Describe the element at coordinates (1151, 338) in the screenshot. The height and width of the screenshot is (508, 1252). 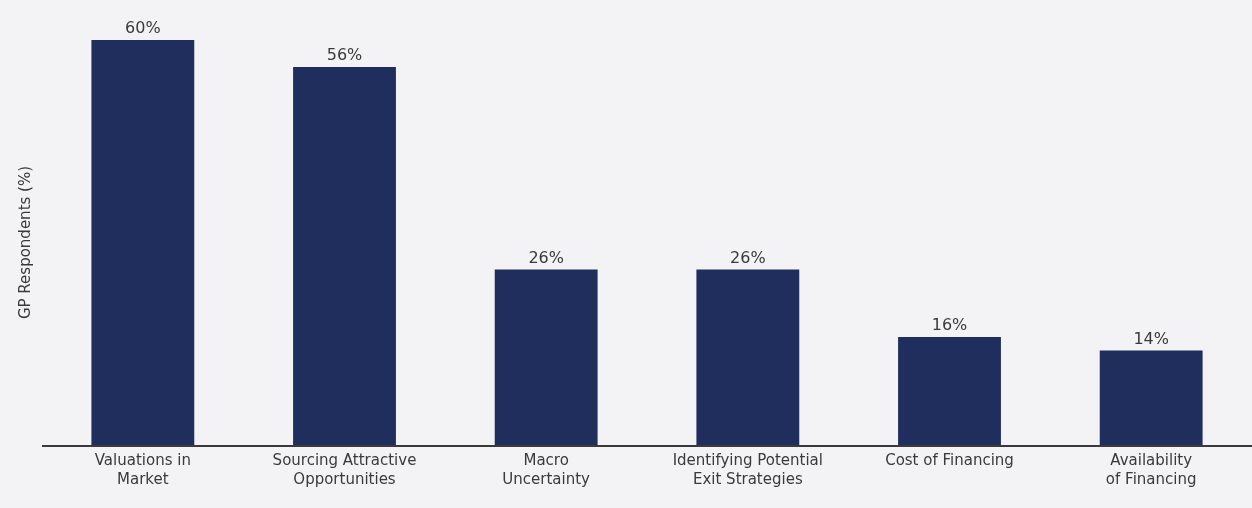
I see `data-label: 14%` at that location.